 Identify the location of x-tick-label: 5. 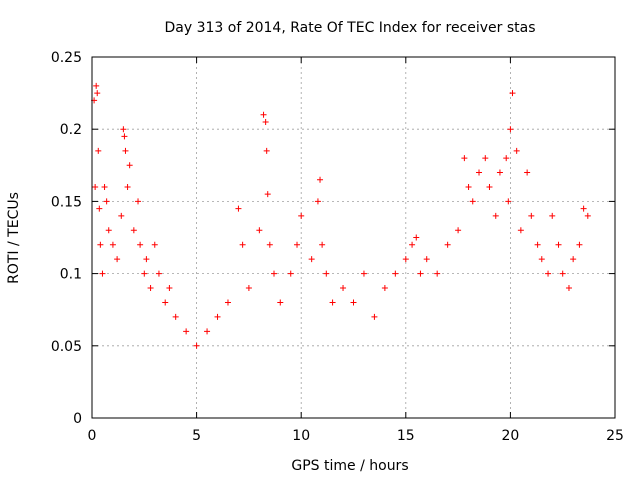
(196, 436).